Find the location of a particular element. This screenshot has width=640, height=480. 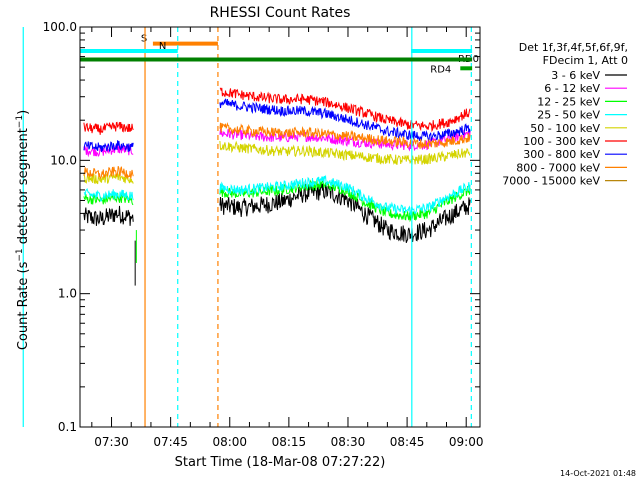

y-tick-label: 10.0 is located at coordinates (63, 160).